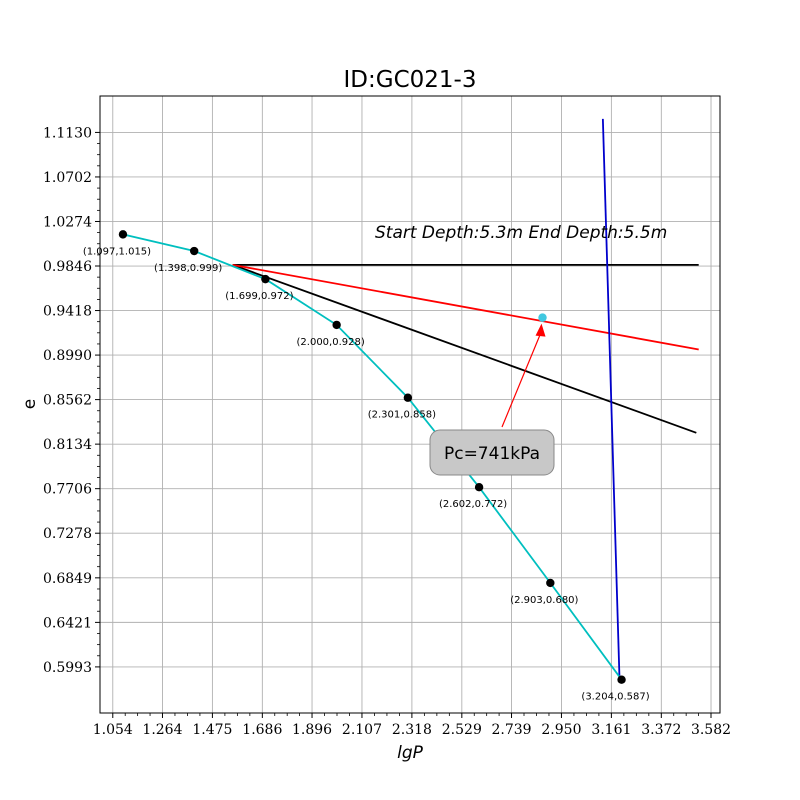 This screenshot has height=800, width=800. I want to click on x-axis-label: lgP, so click(410, 753).